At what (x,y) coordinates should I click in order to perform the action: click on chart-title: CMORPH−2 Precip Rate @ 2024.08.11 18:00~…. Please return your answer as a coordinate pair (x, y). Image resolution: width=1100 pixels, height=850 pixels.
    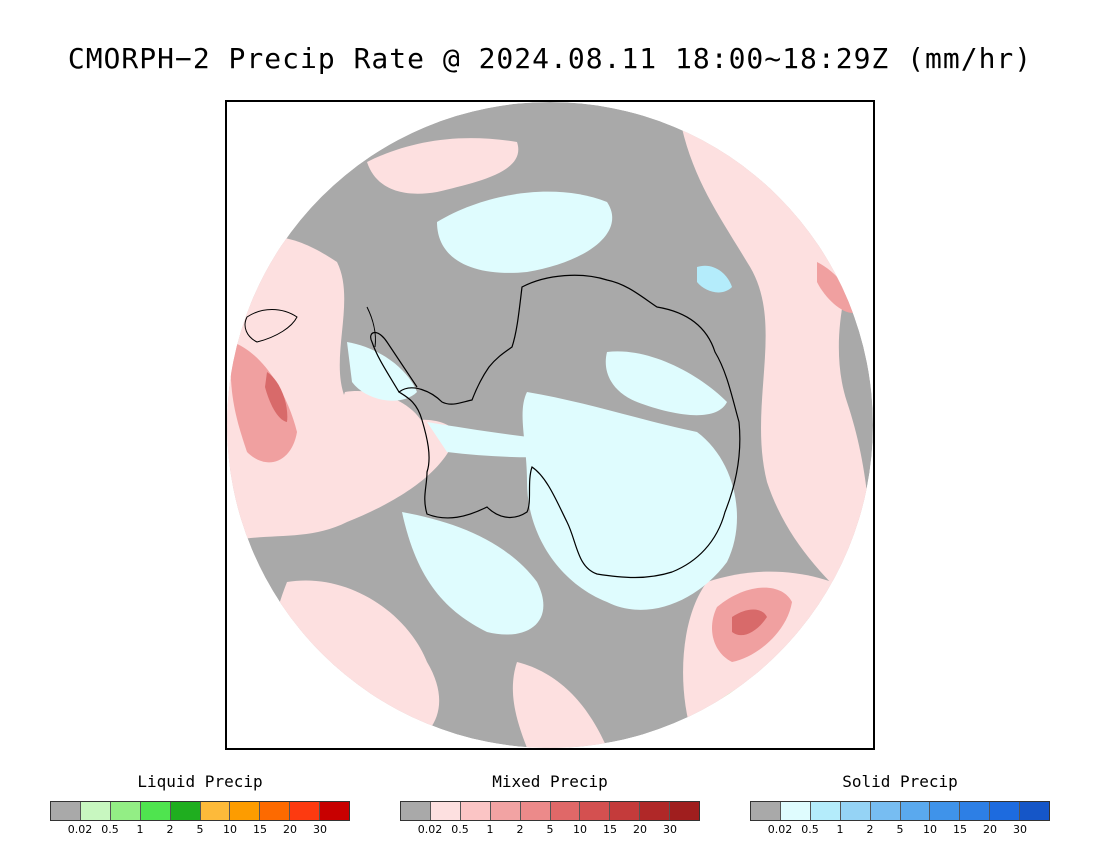
    Looking at the image, I should click on (550, 58).